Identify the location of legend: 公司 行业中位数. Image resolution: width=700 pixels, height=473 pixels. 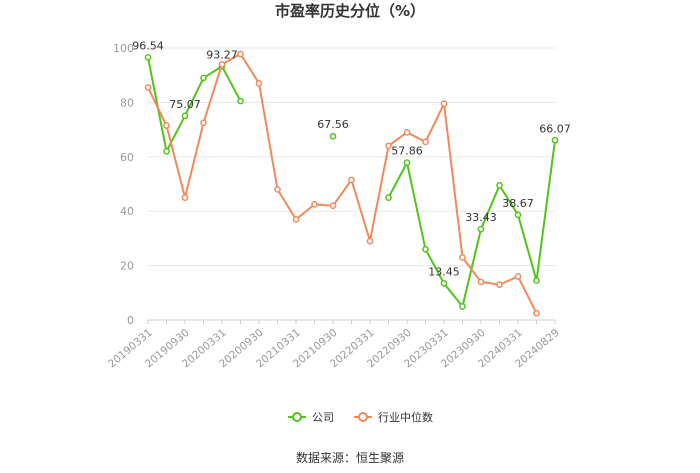
(360, 417).